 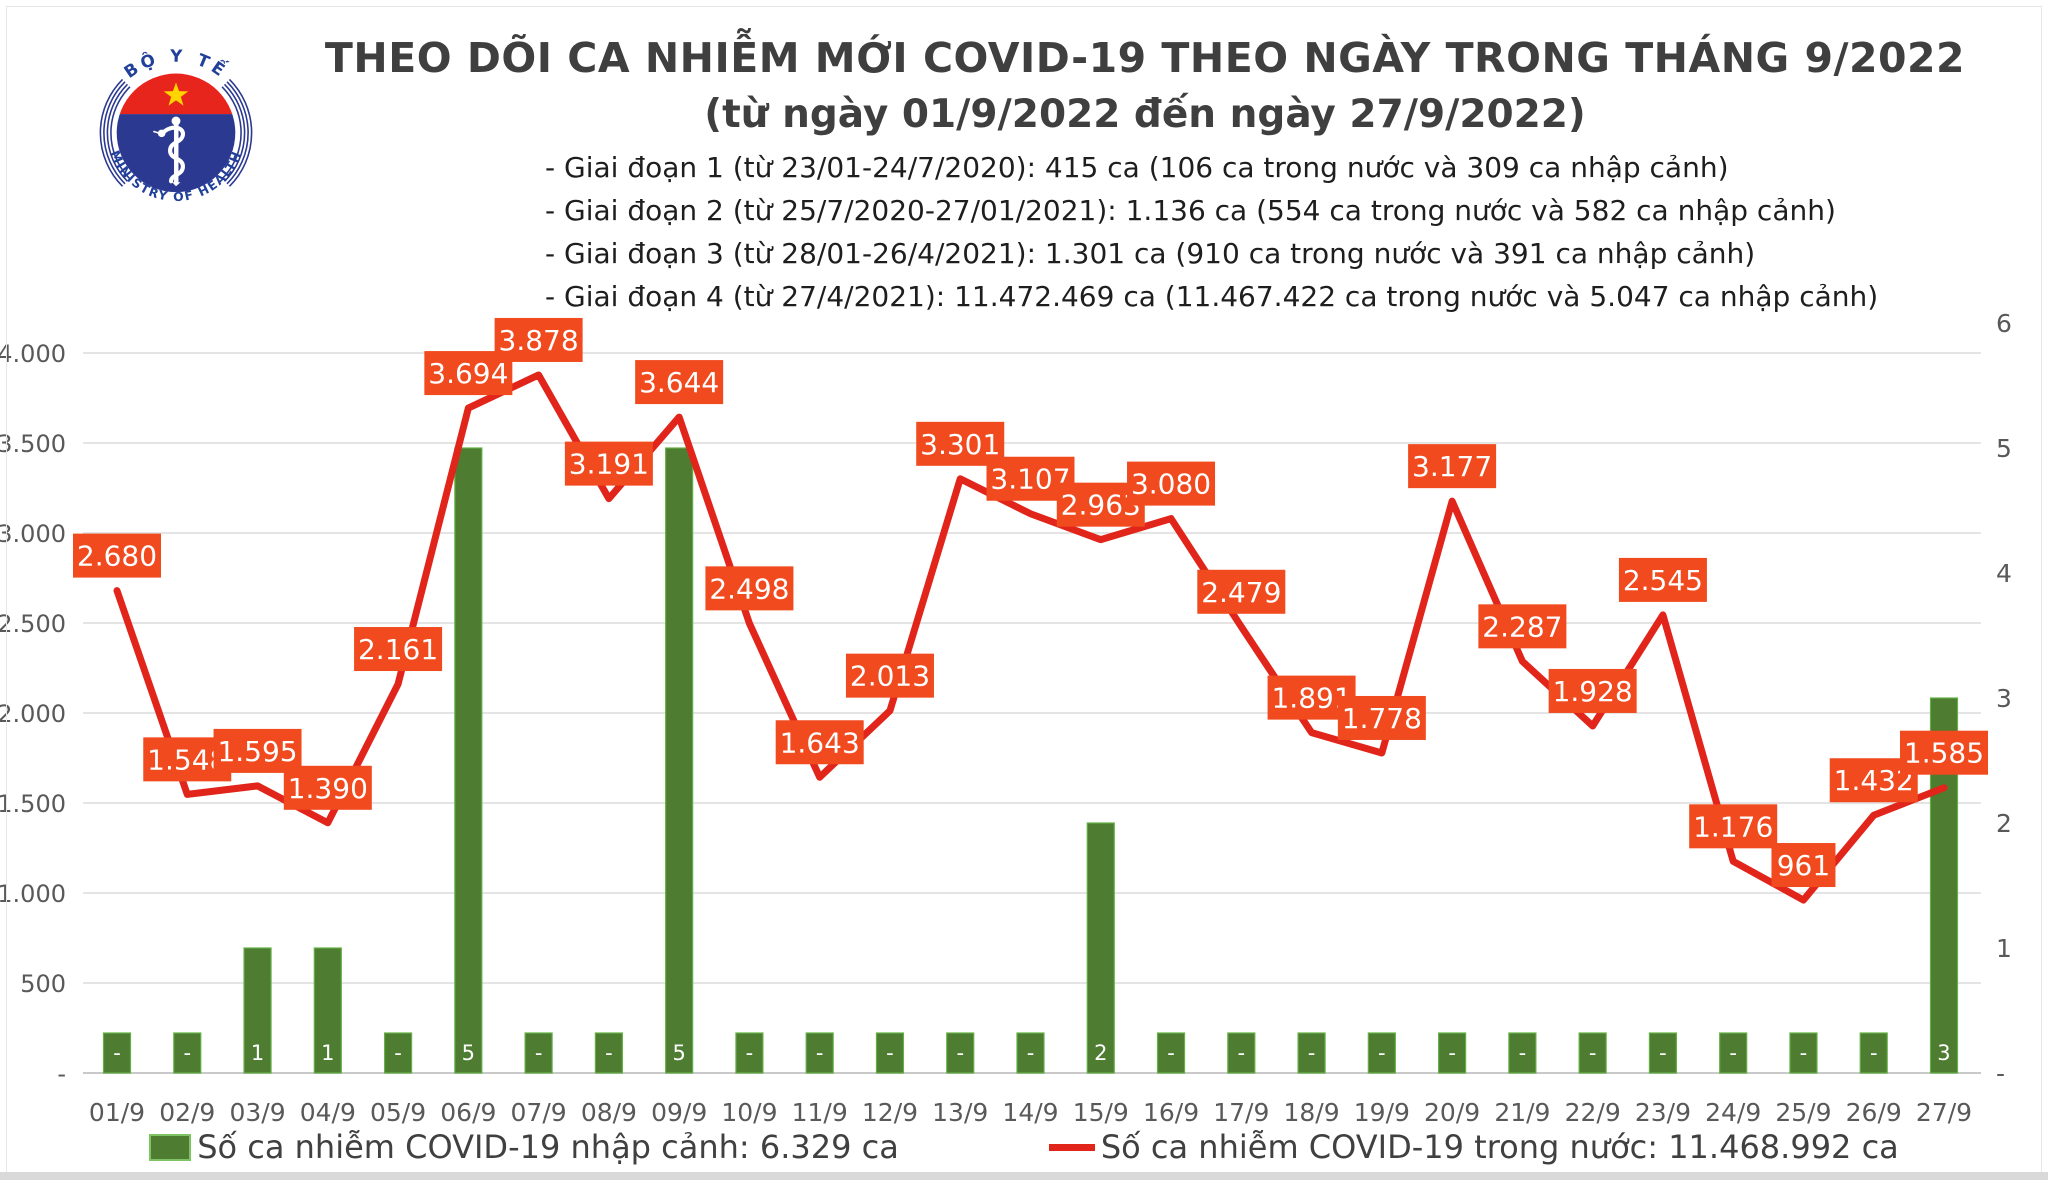 I want to click on logo-side-arcs, so click(x=176, y=132).